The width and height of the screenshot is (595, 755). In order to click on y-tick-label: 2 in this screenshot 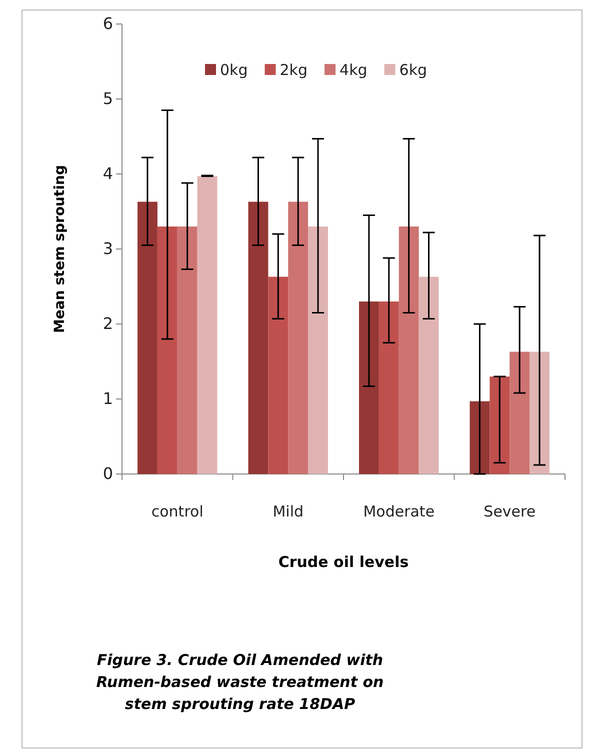, I will do `click(107, 324)`.